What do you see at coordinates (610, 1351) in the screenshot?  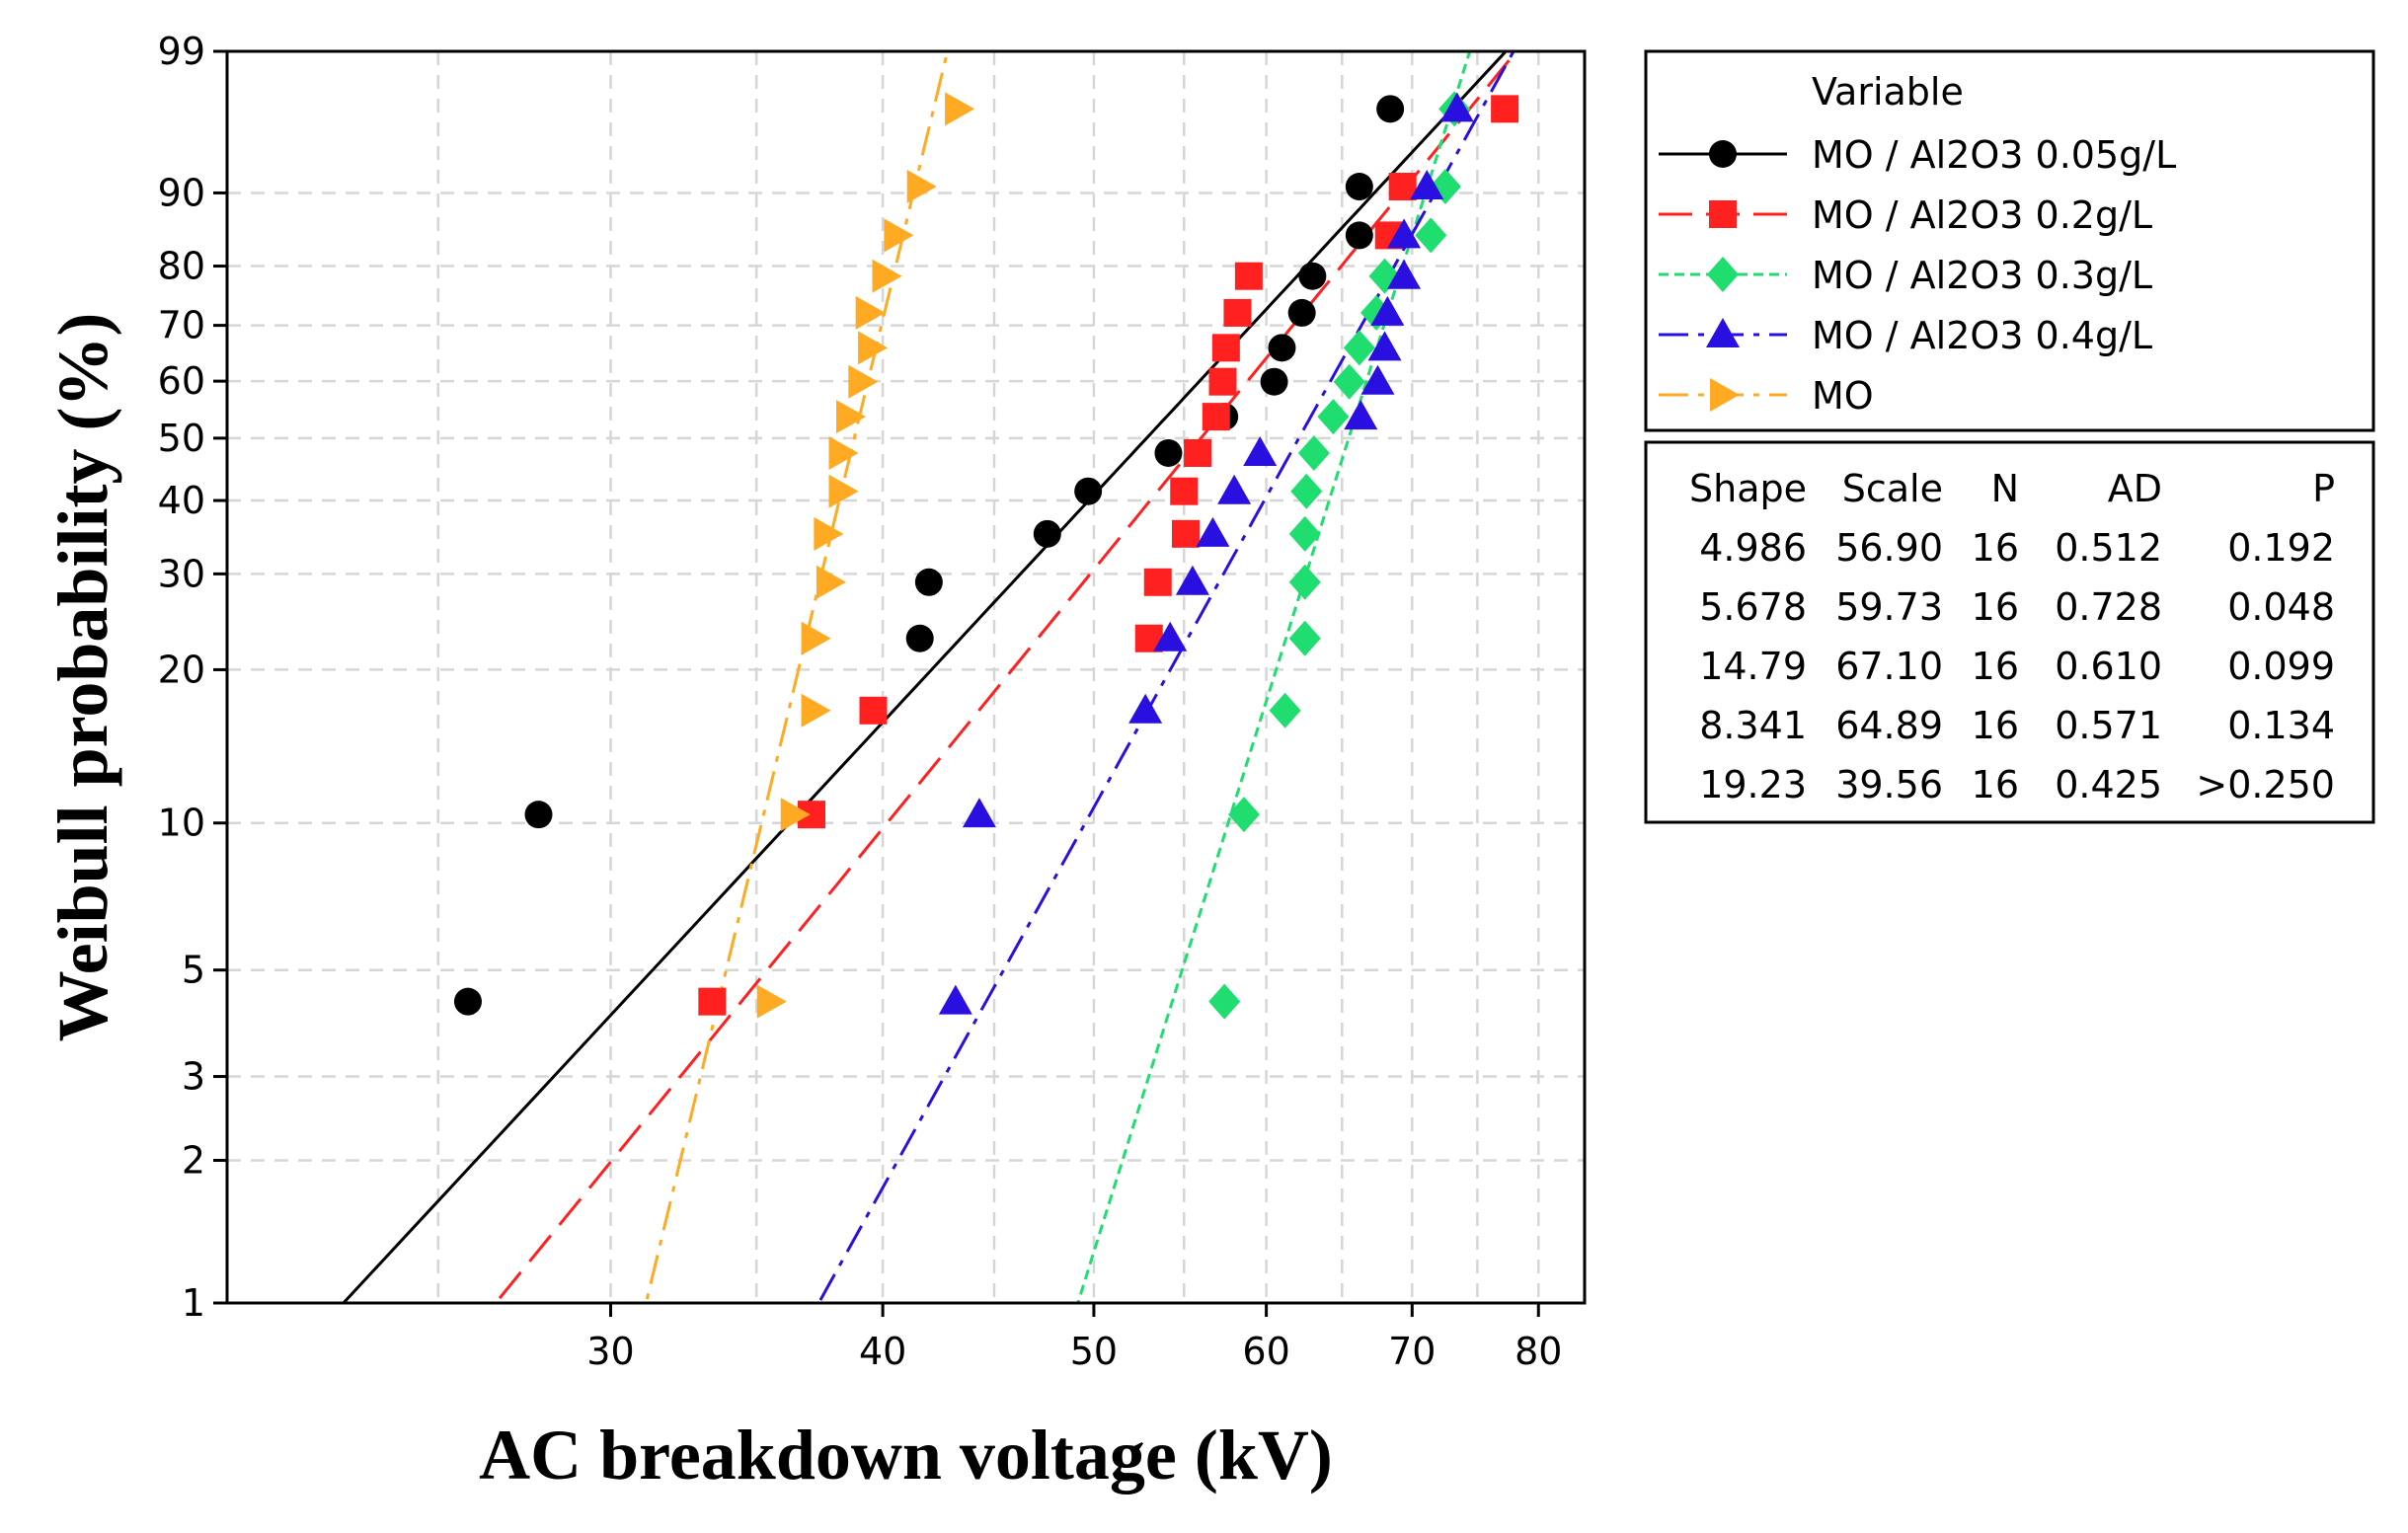 I see `x-tick-label: 30` at bounding box center [610, 1351].